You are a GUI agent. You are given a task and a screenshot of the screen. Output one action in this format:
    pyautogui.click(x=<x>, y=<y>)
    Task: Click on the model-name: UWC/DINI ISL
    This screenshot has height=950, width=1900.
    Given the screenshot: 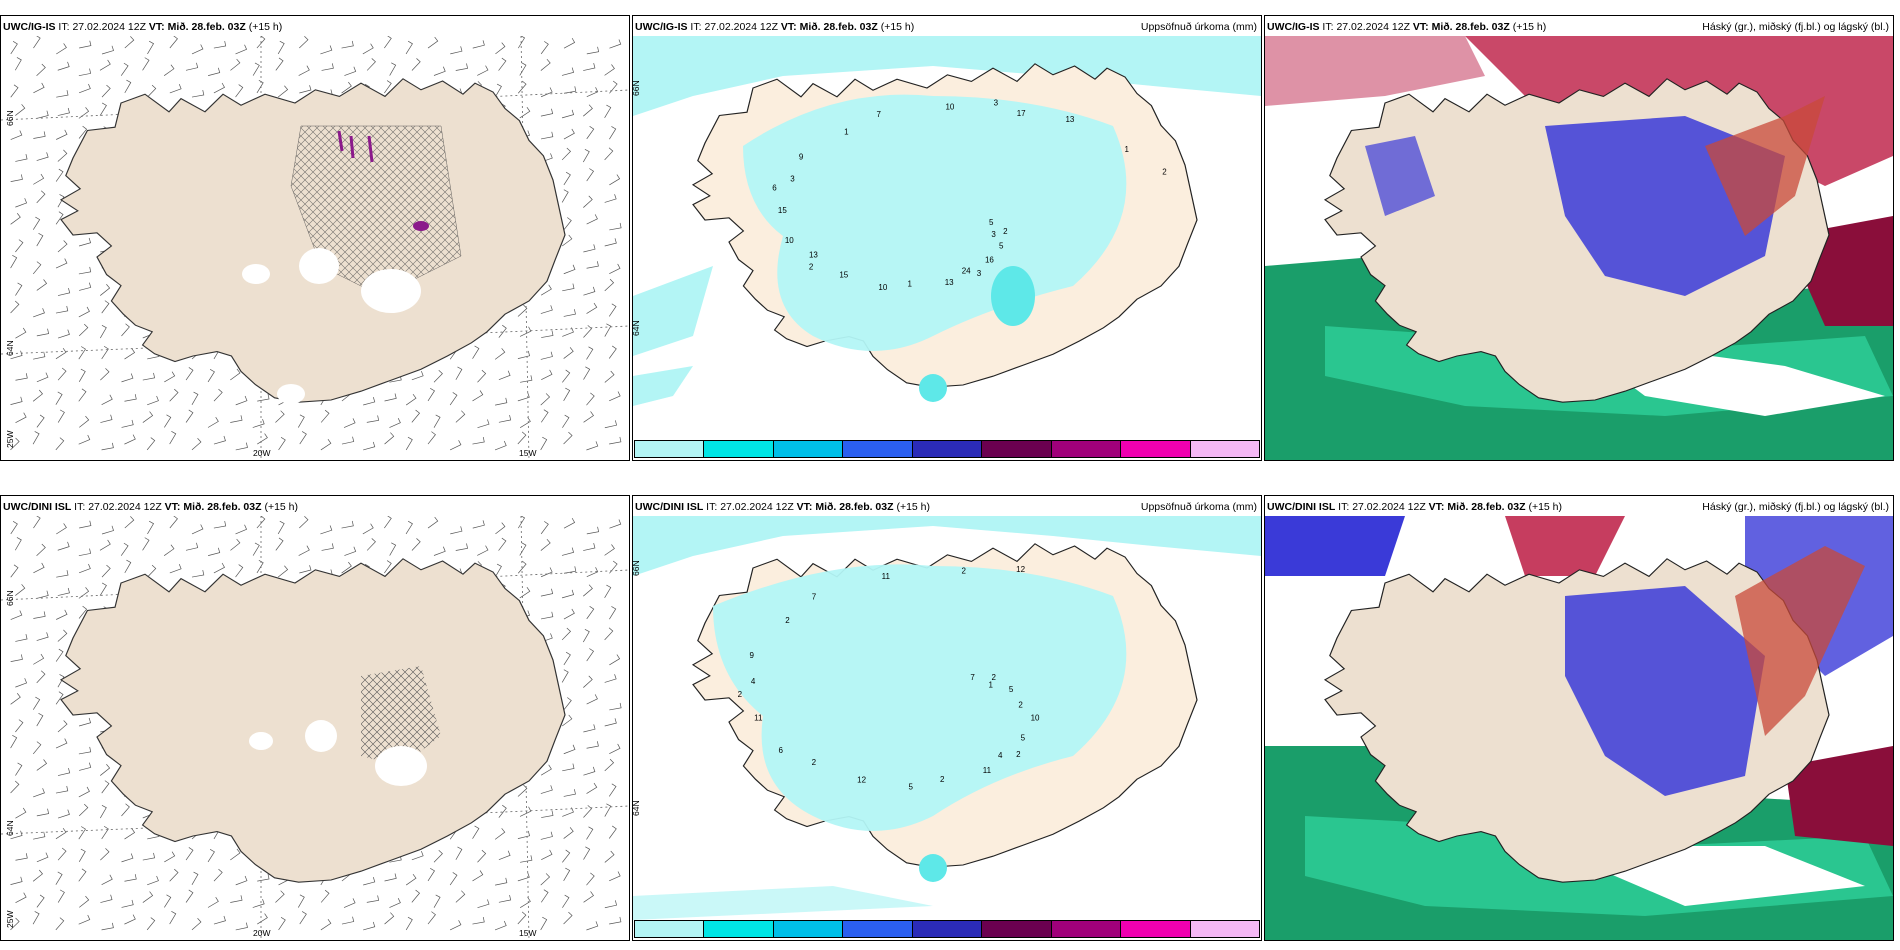 What is the action you would take?
    pyautogui.click(x=669, y=507)
    